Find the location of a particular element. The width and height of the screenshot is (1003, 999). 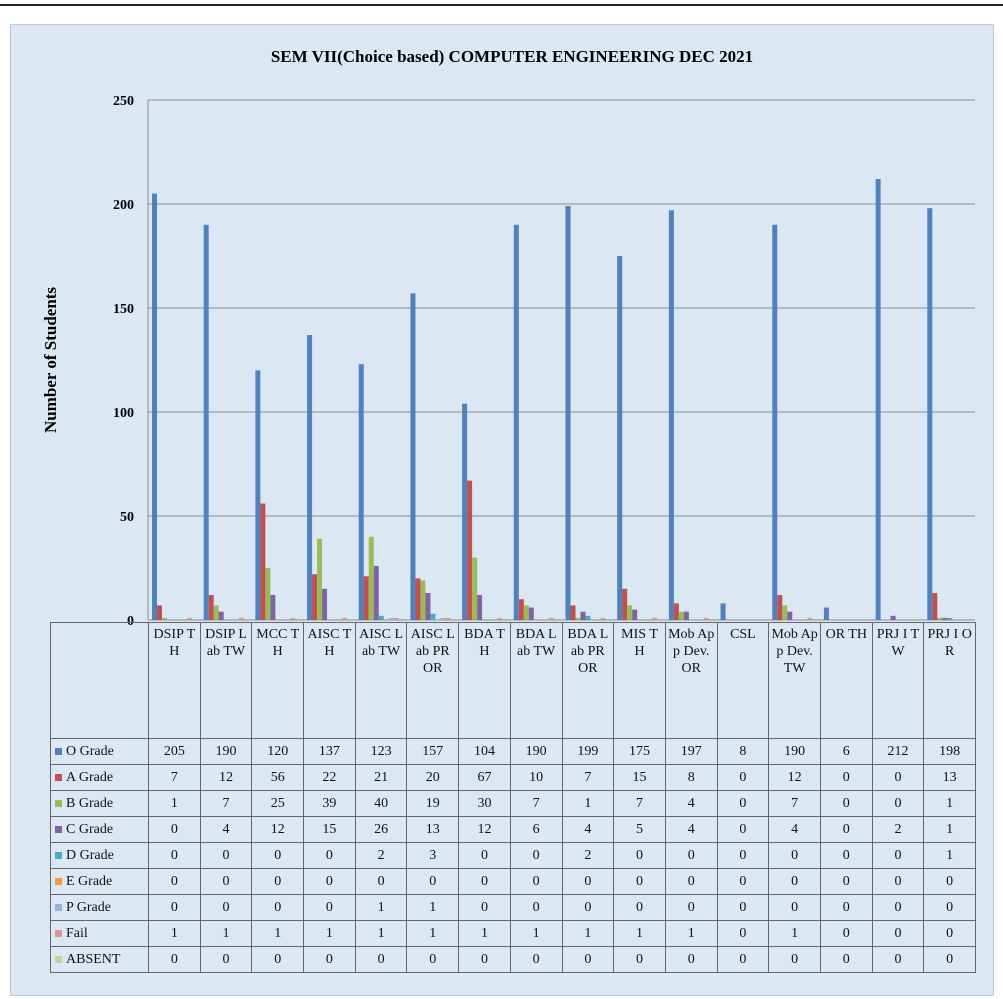

legend-cell: ABSENT is located at coordinates (99, 959).